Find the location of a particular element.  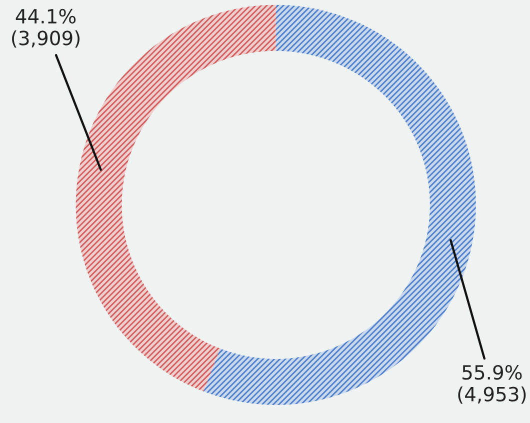

data-label: 55.9% (4,953) is located at coordinates (492, 384).